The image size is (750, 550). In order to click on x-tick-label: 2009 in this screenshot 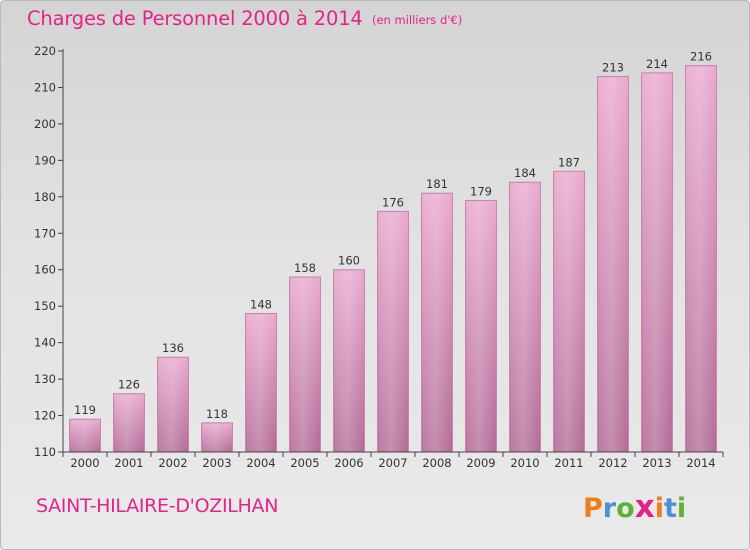, I will do `click(480, 463)`.